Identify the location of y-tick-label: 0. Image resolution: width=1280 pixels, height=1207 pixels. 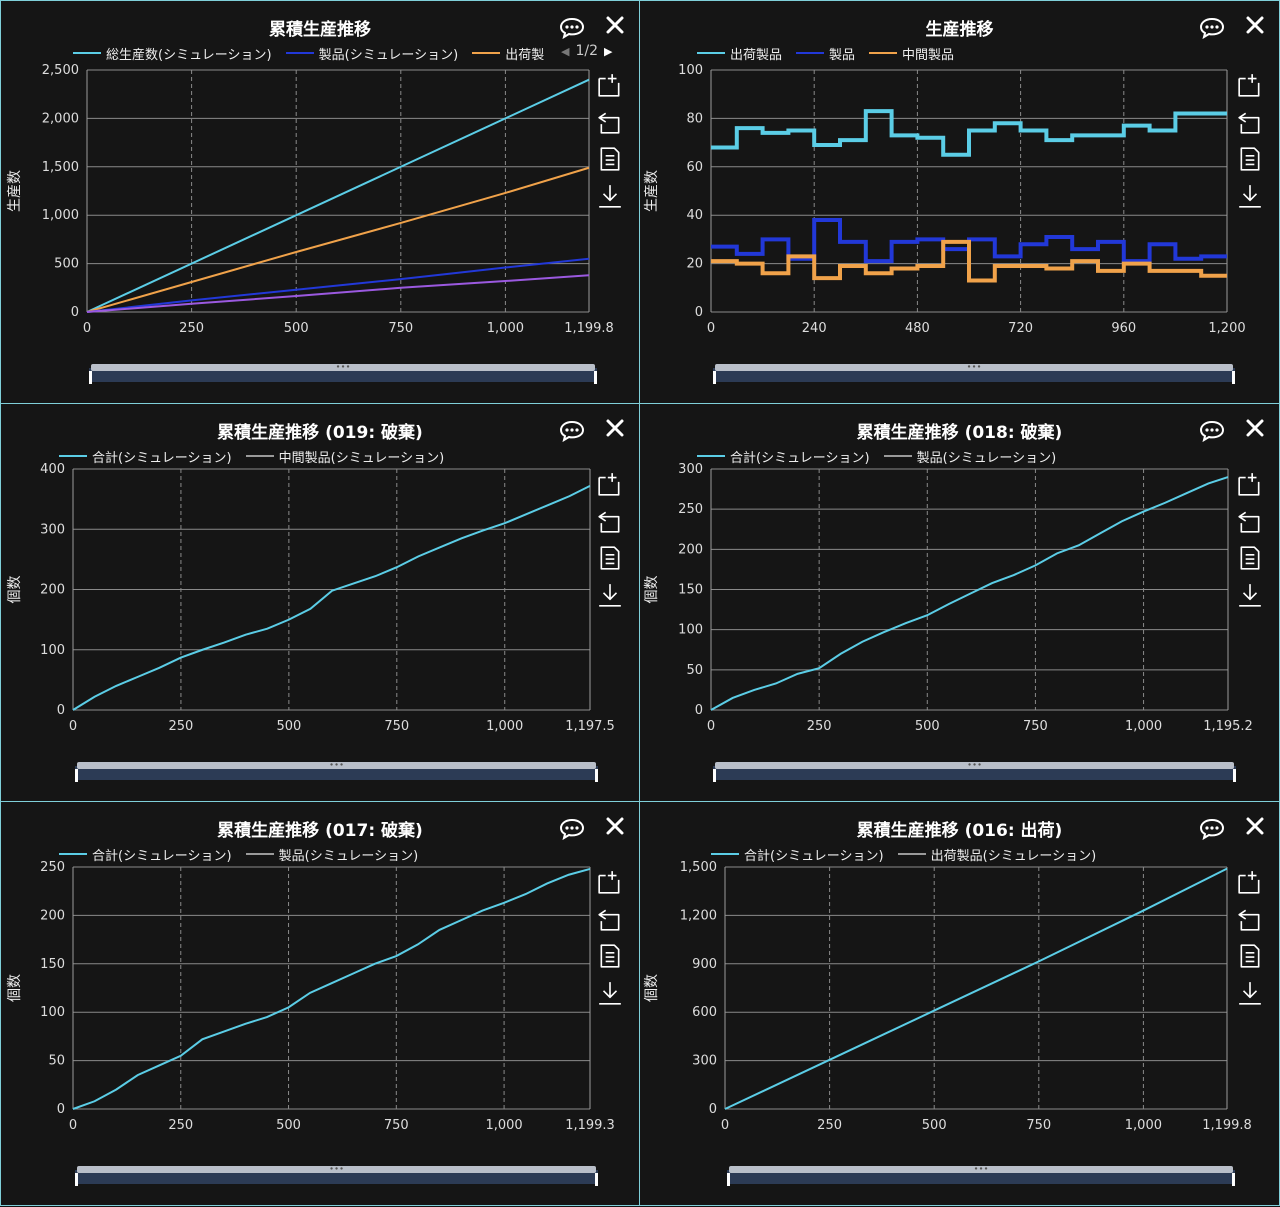
(713, 1109).